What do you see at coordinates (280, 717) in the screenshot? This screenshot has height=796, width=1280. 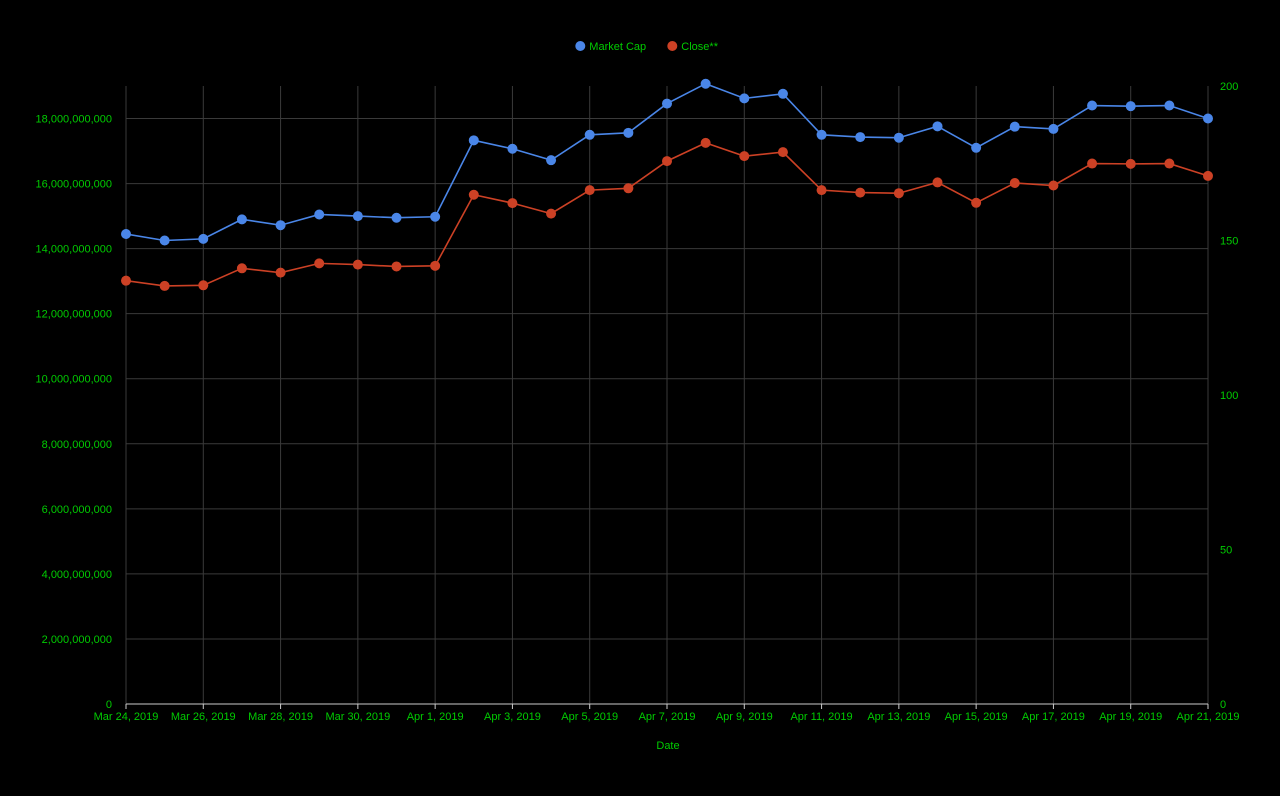 I see `x-tick-label: Mar 28, 2019` at bounding box center [280, 717].